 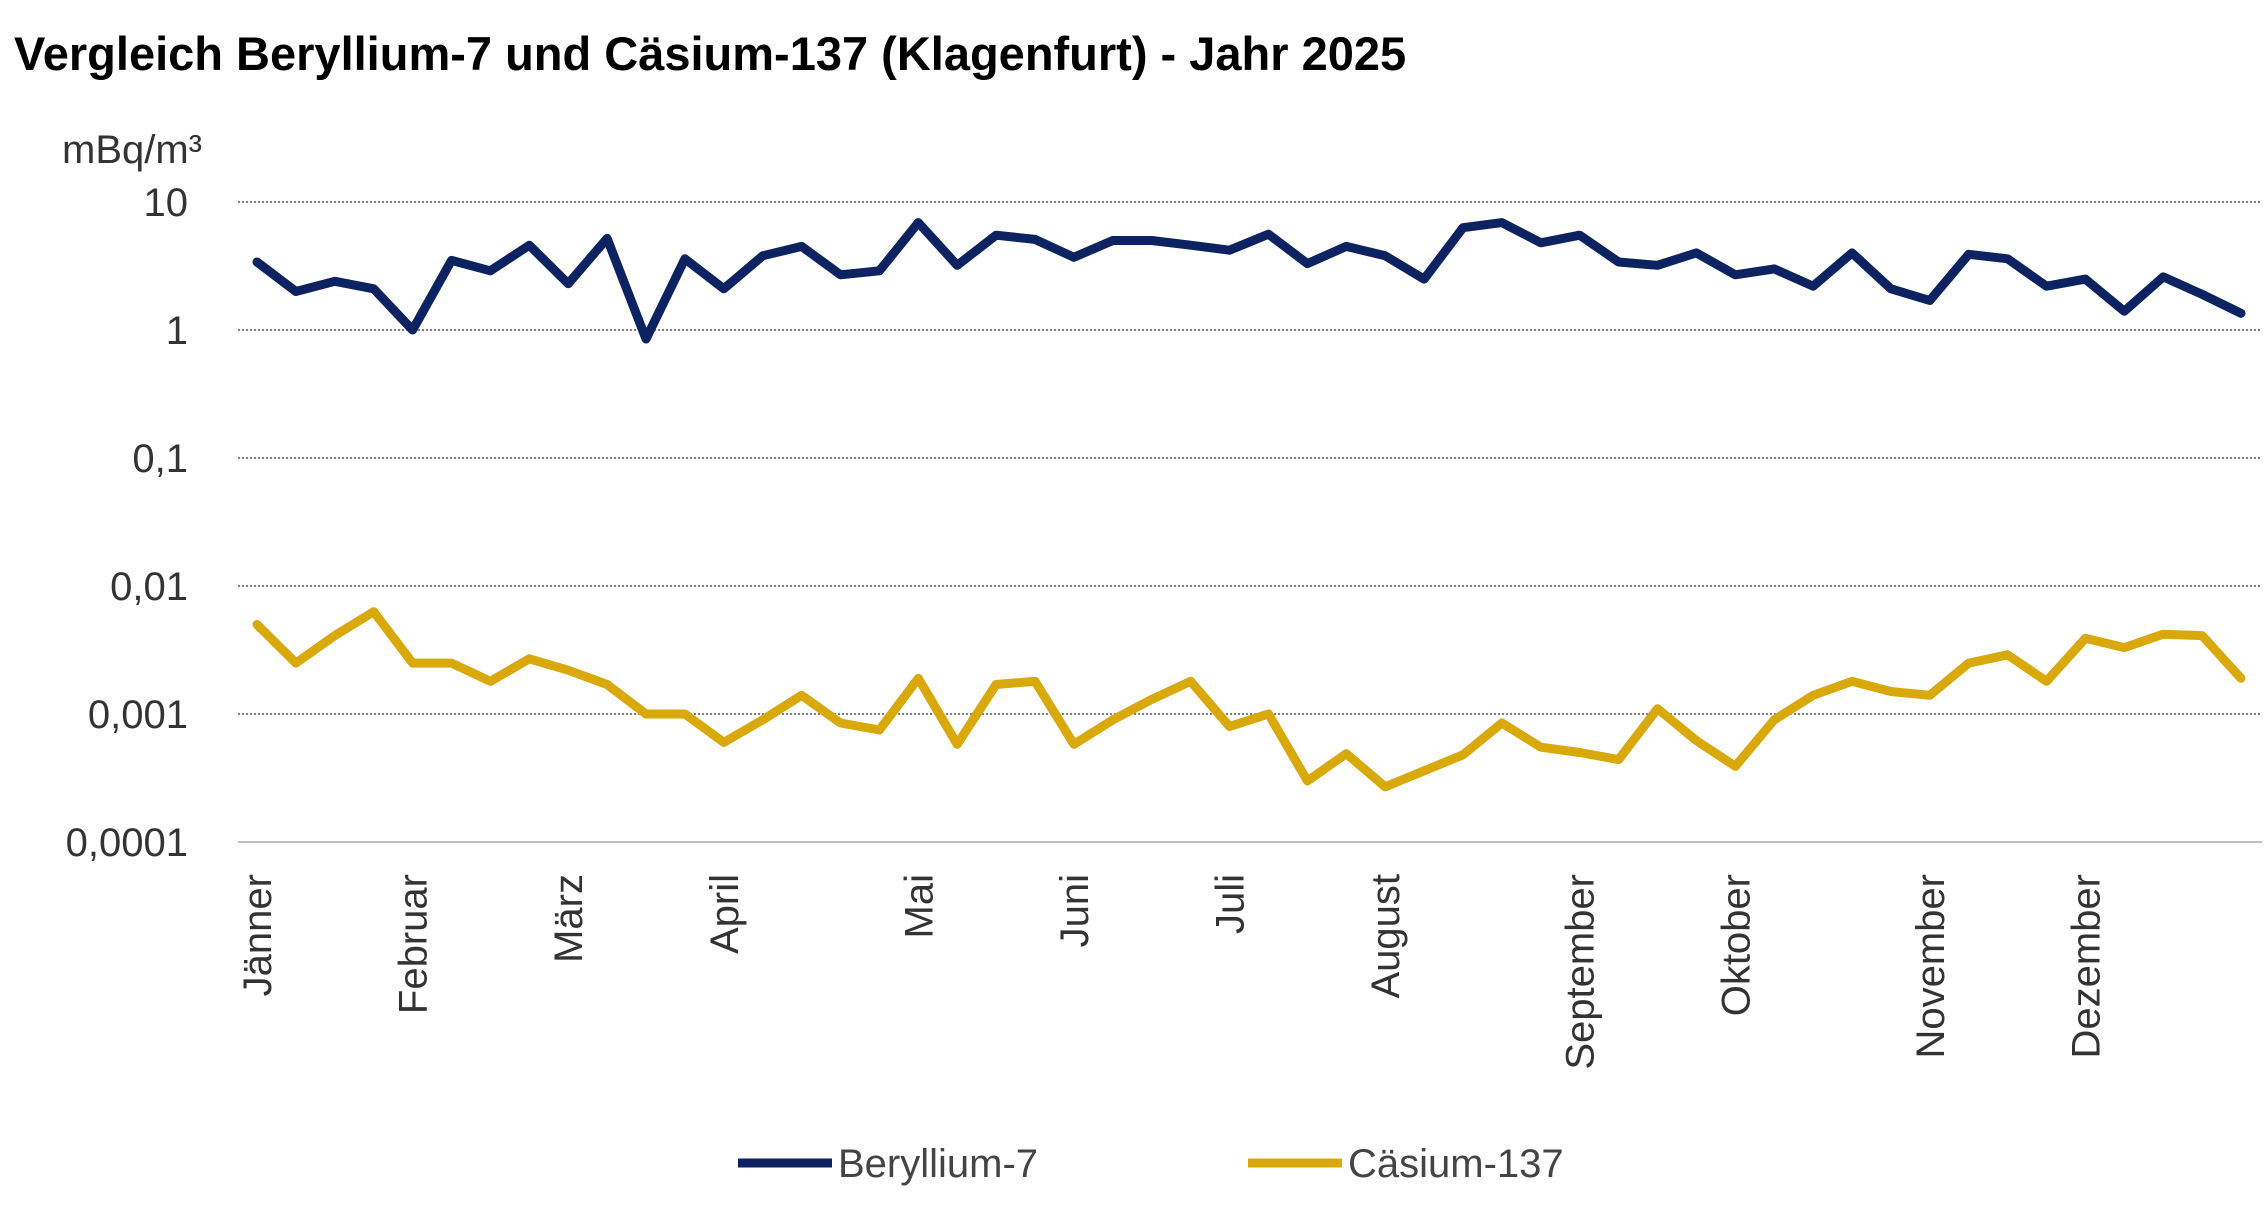 I want to click on y-tick-label: 0,001, so click(x=138, y=715).